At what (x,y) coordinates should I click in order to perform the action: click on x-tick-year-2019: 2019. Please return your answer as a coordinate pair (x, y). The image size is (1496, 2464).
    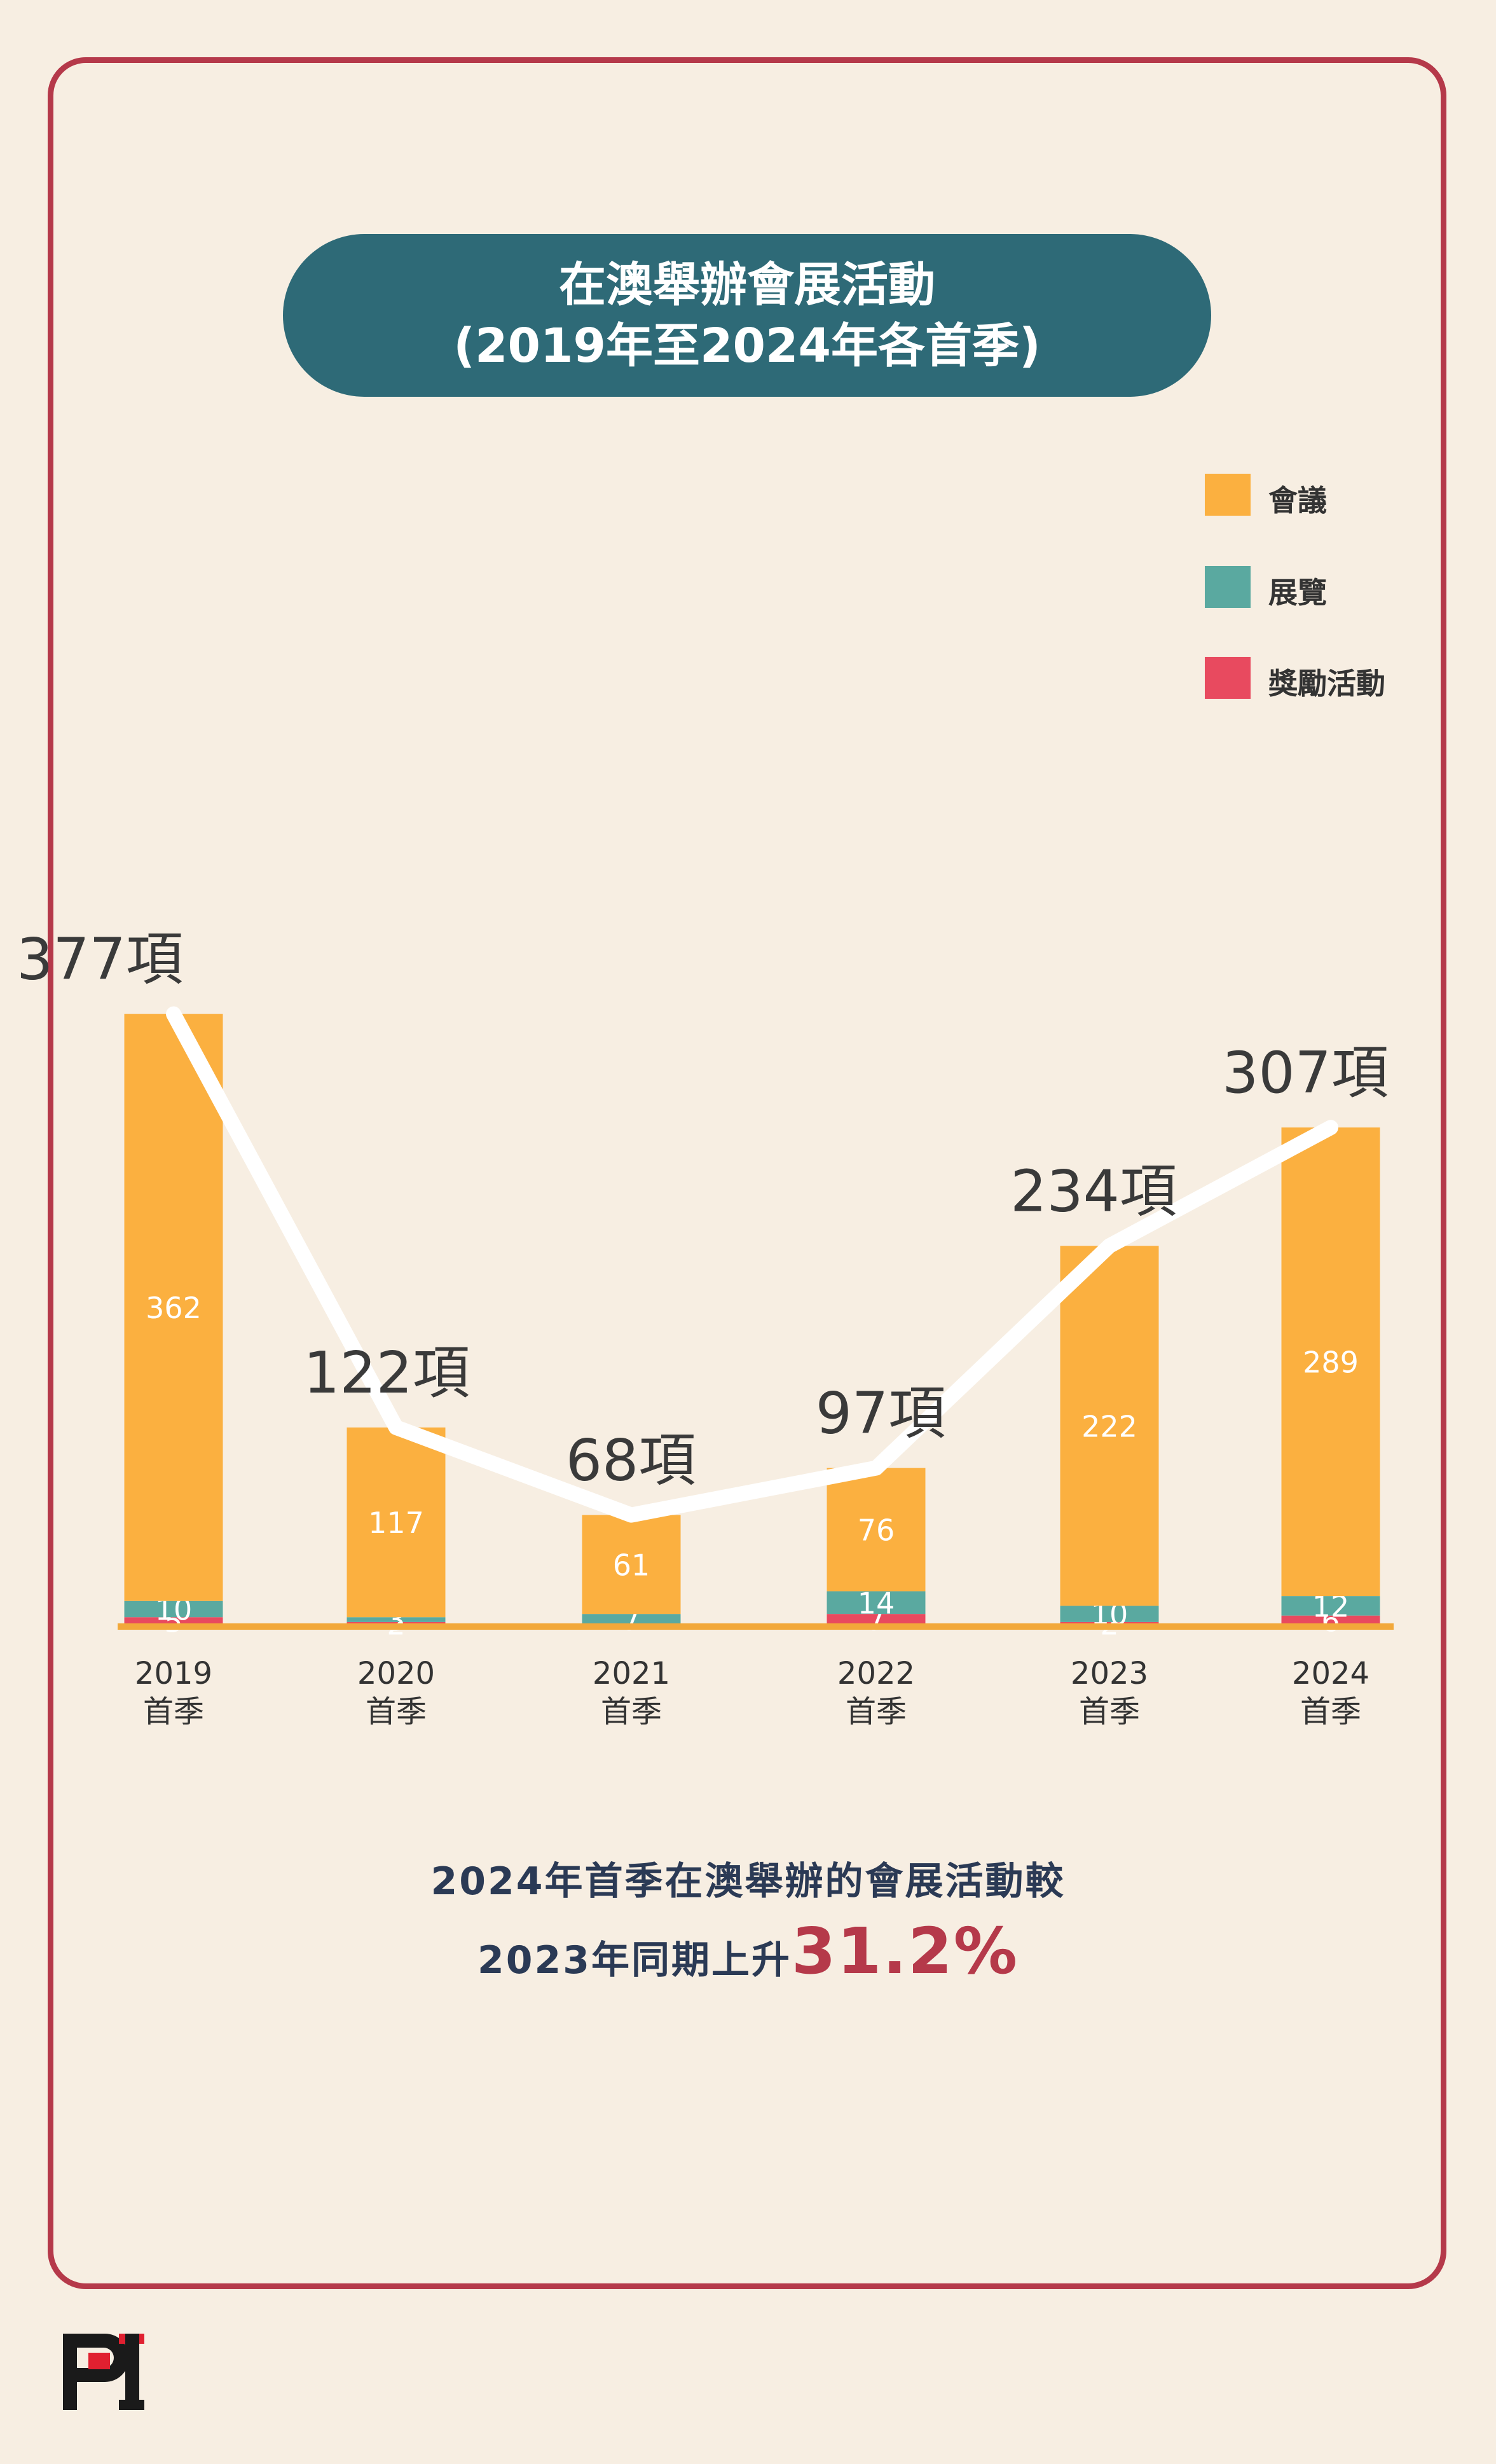
    Looking at the image, I should click on (173, 1673).